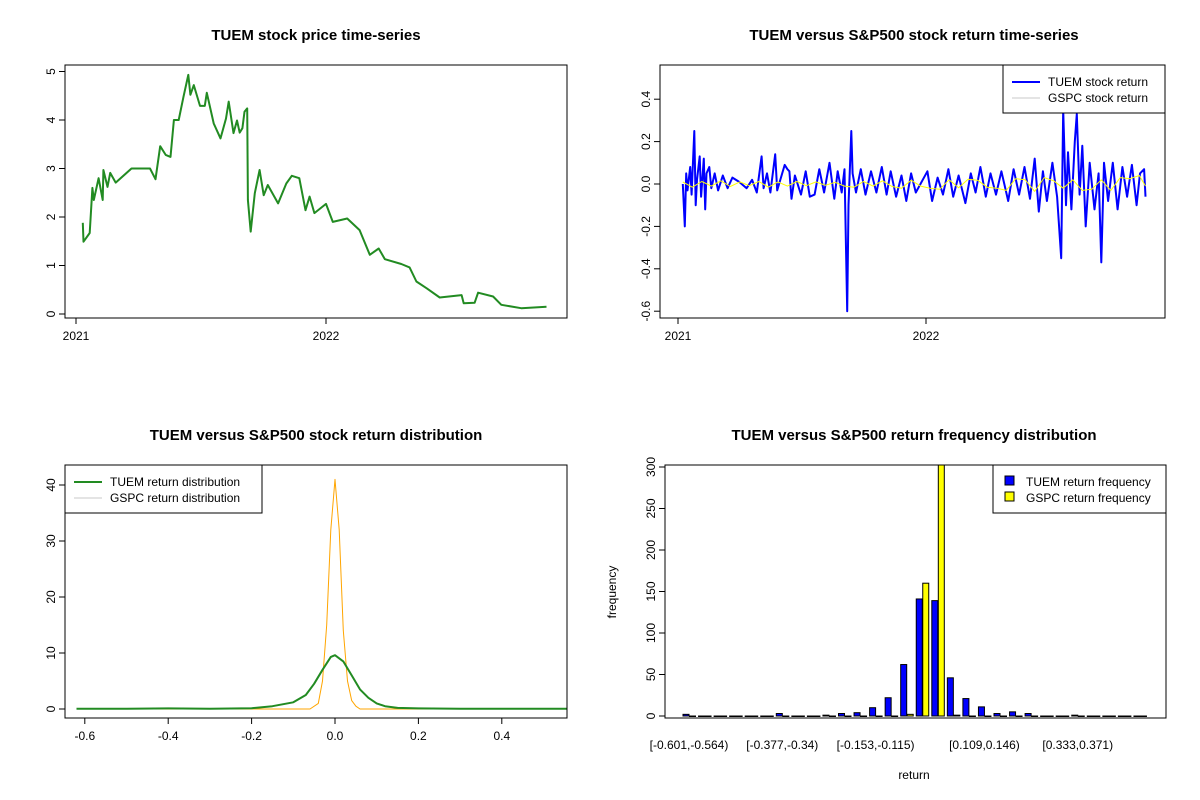 The image size is (1200, 800). I want to click on density-y-tick-label: 0, so click(51, 708).